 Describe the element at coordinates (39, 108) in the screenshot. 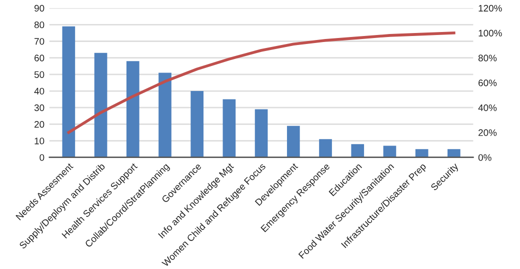

I see `y-tick-label: 30` at that location.